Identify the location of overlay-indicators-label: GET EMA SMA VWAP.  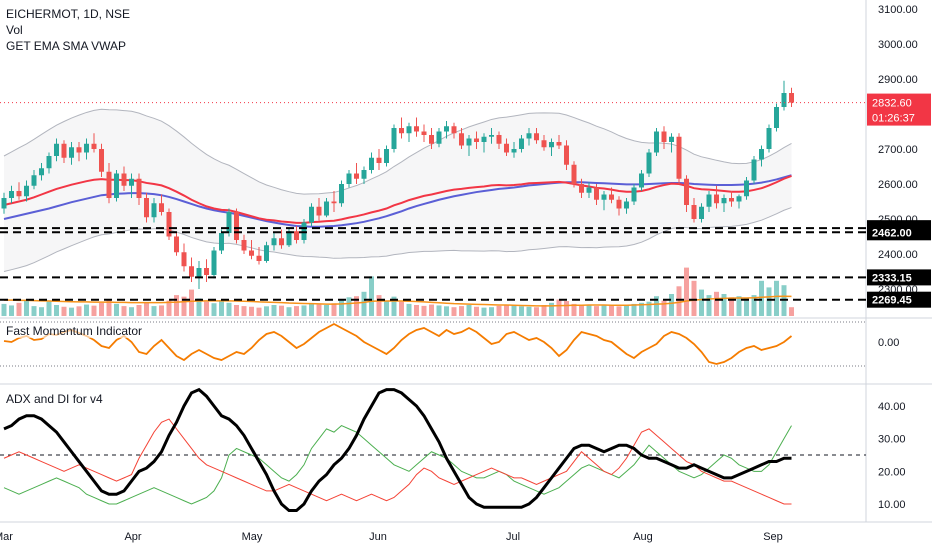
(66, 46).